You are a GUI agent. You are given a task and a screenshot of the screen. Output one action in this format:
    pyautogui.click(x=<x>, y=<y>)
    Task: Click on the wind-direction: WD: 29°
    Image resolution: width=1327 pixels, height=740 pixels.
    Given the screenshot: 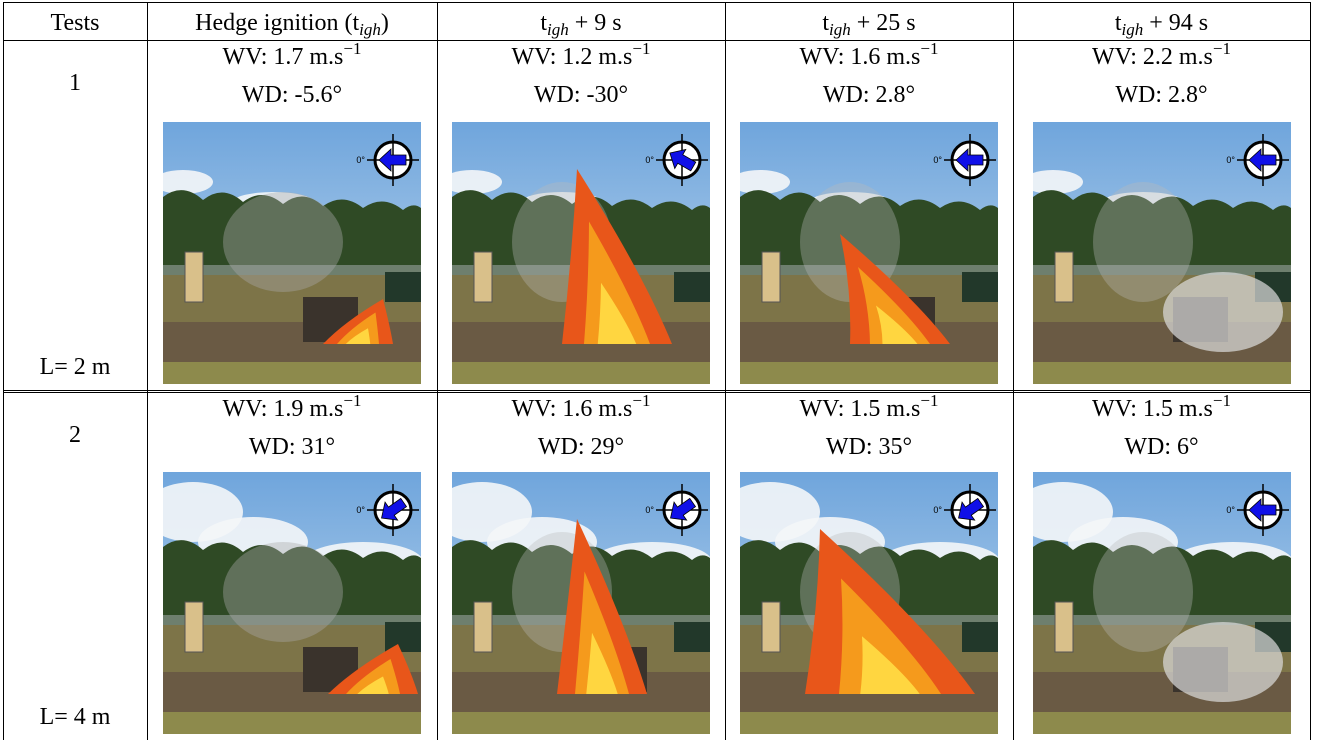 What is the action you would take?
    pyautogui.click(x=581, y=447)
    